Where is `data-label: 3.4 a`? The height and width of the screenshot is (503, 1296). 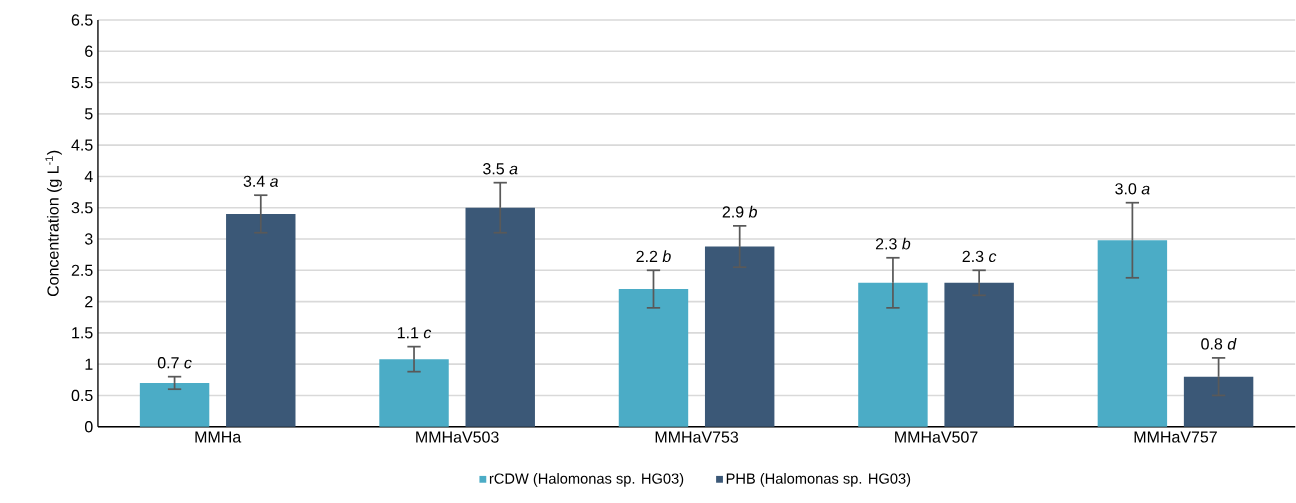 data-label: 3.4 a is located at coordinates (260, 181).